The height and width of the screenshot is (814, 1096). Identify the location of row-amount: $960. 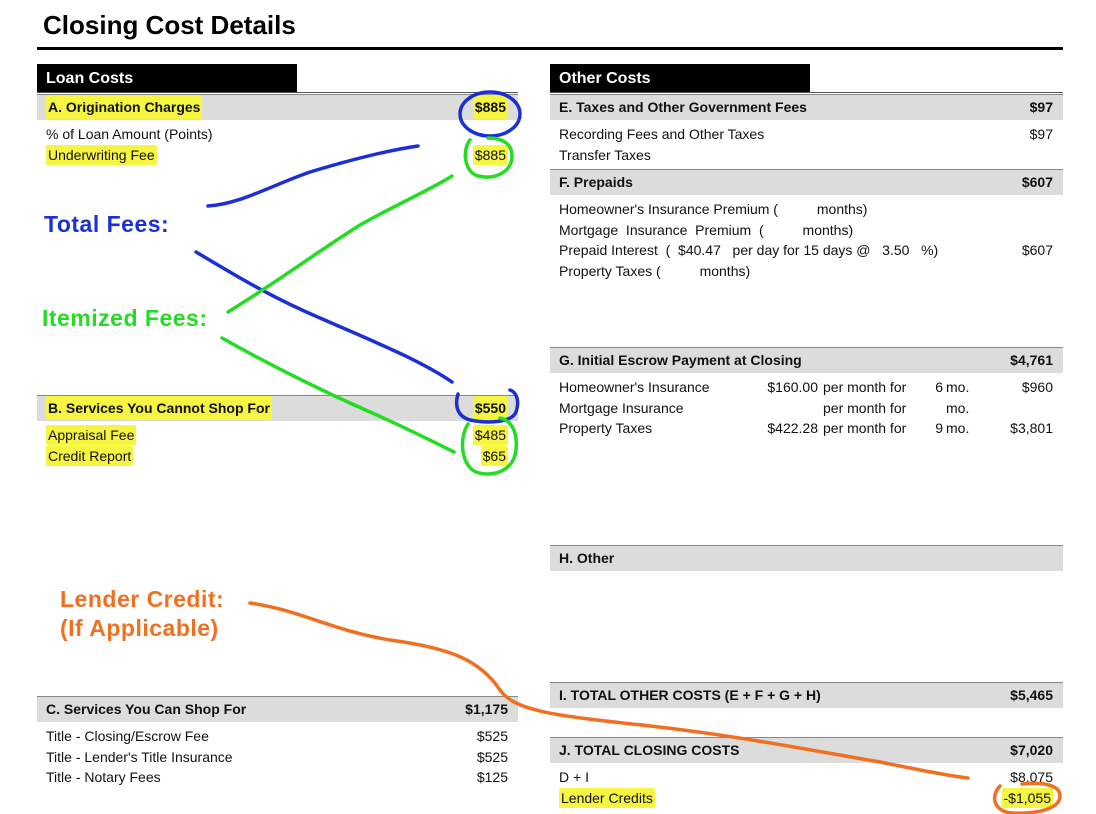
(1037, 387).